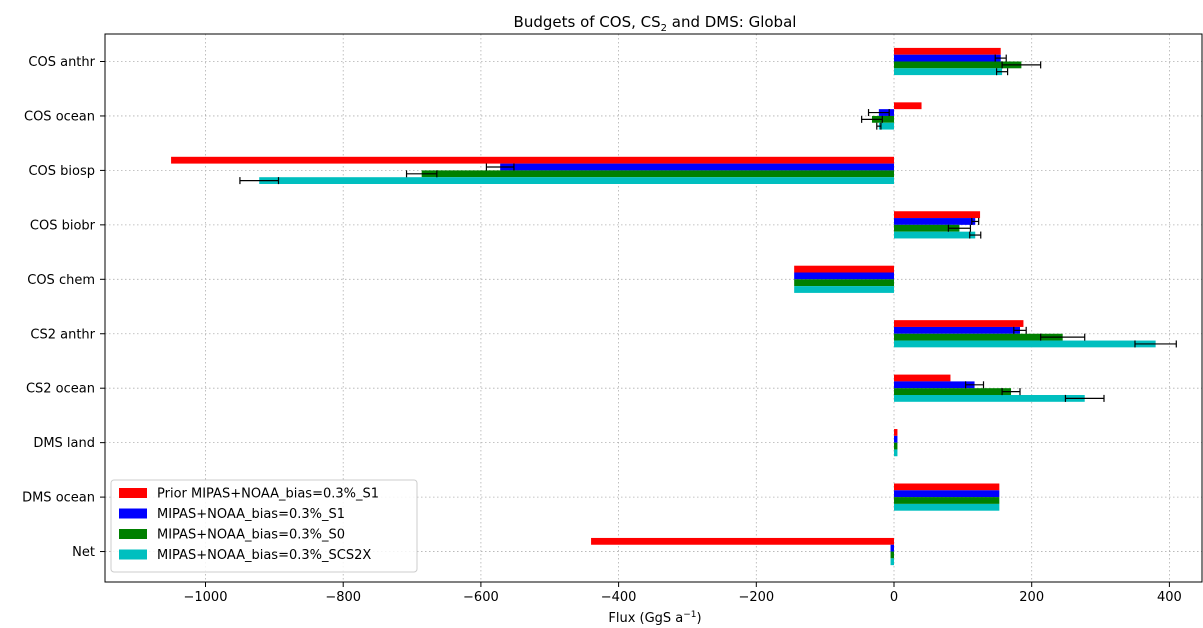  What do you see at coordinates (62, 334) in the screenshot?
I see `y-tick-label: CS2 anthr` at bounding box center [62, 334].